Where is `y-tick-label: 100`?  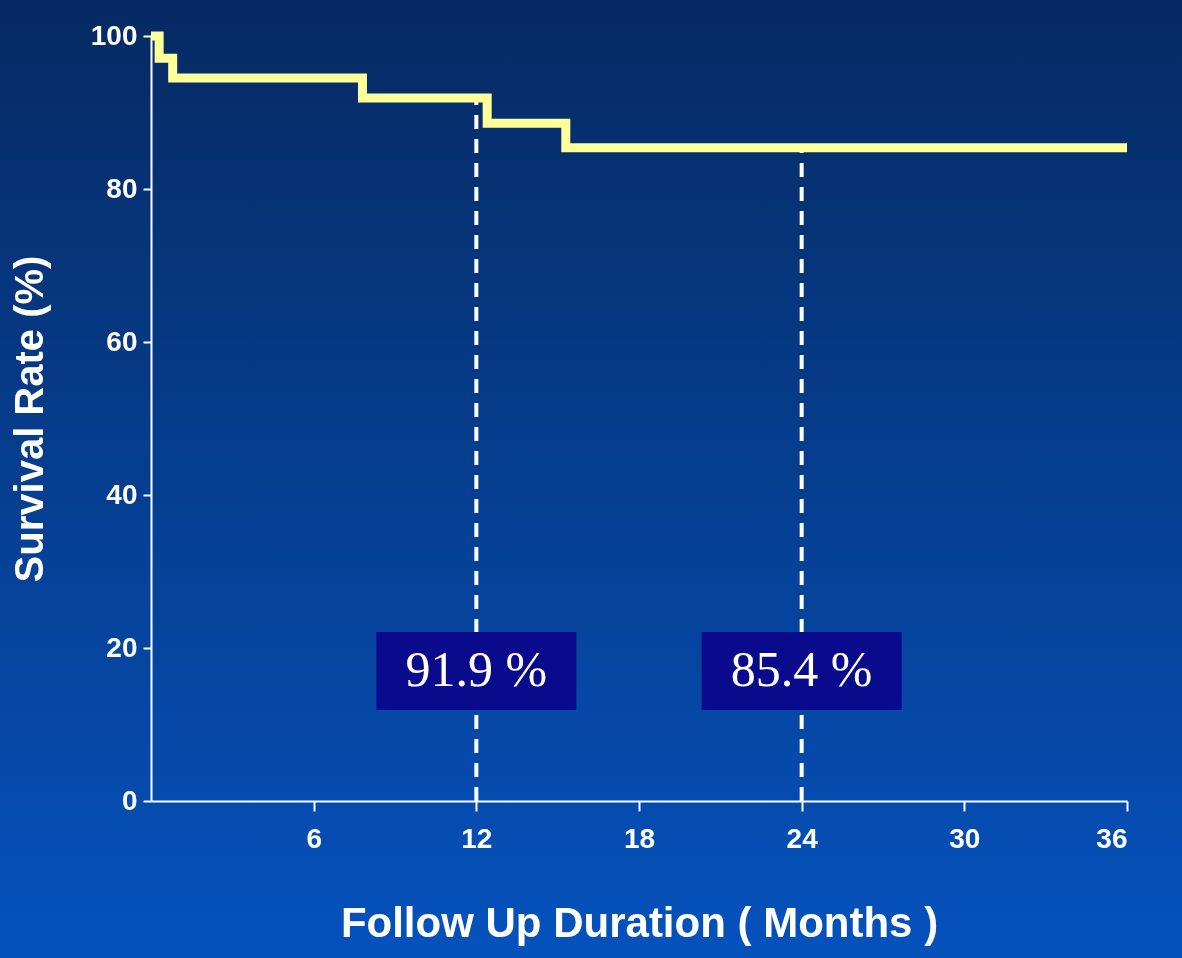 y-tick-label: 100 is located at coordinates (114, 35).